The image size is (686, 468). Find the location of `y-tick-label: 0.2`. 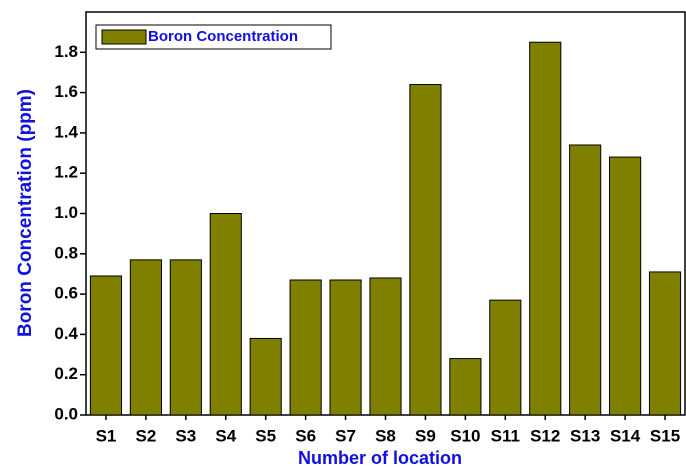

y-tick-label: 0.2 is located at coordinates (66, 373).